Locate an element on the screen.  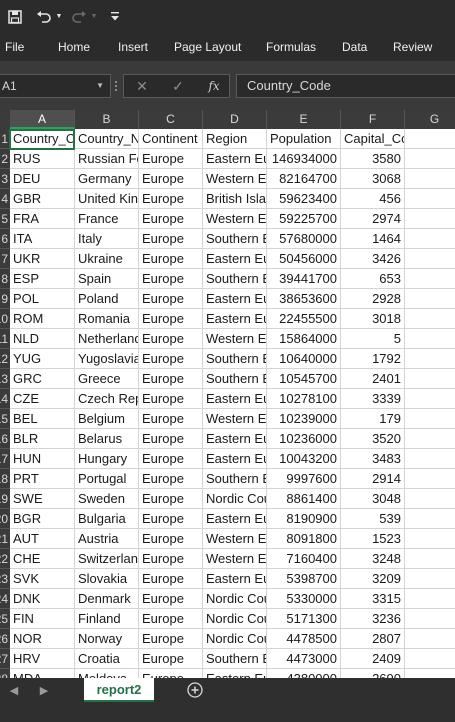
row-header: 20 is located at coordinates (5, 519).